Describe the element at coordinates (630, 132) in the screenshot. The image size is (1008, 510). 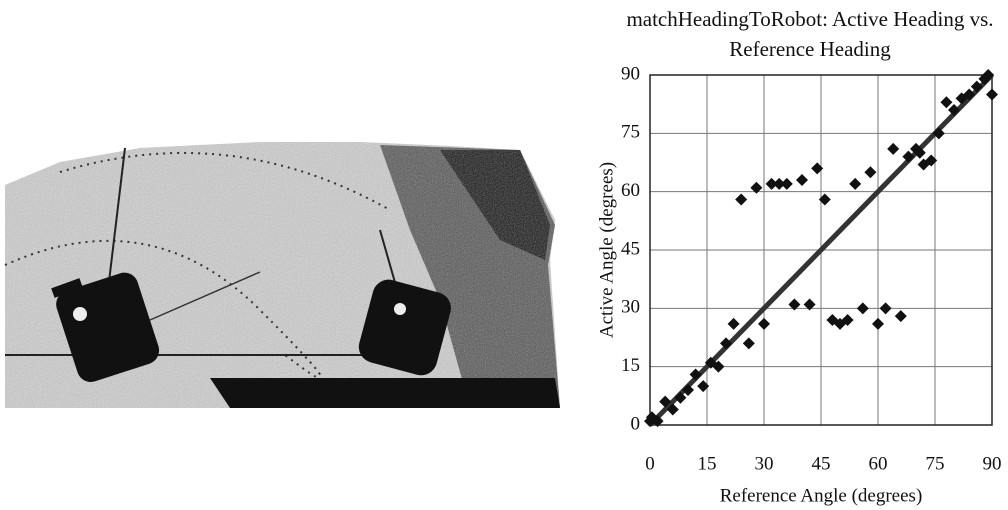
I see `y-tick-label: 75` at that location.